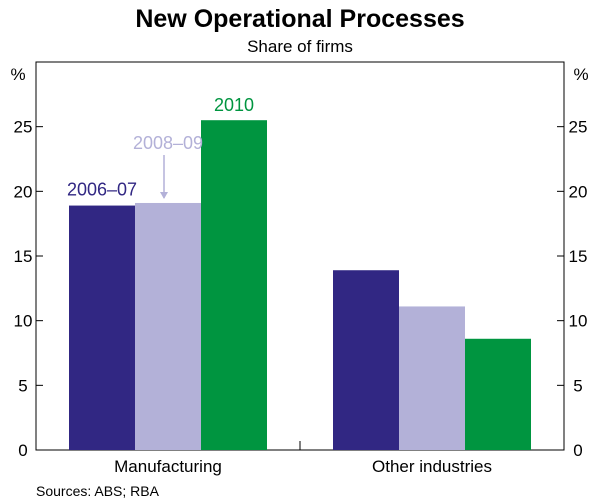 The image size is (600, 502). I want to click on x-category-label: Manufacturing, so click(168, 466).